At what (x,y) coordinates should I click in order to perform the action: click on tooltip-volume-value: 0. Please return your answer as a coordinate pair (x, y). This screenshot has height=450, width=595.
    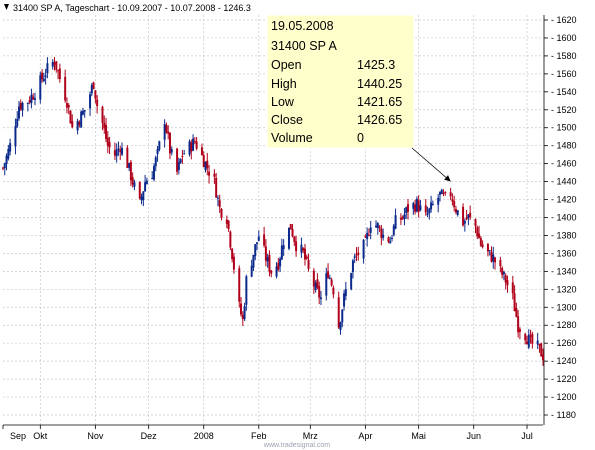
    Looking at the image, I should click on (360, 138).